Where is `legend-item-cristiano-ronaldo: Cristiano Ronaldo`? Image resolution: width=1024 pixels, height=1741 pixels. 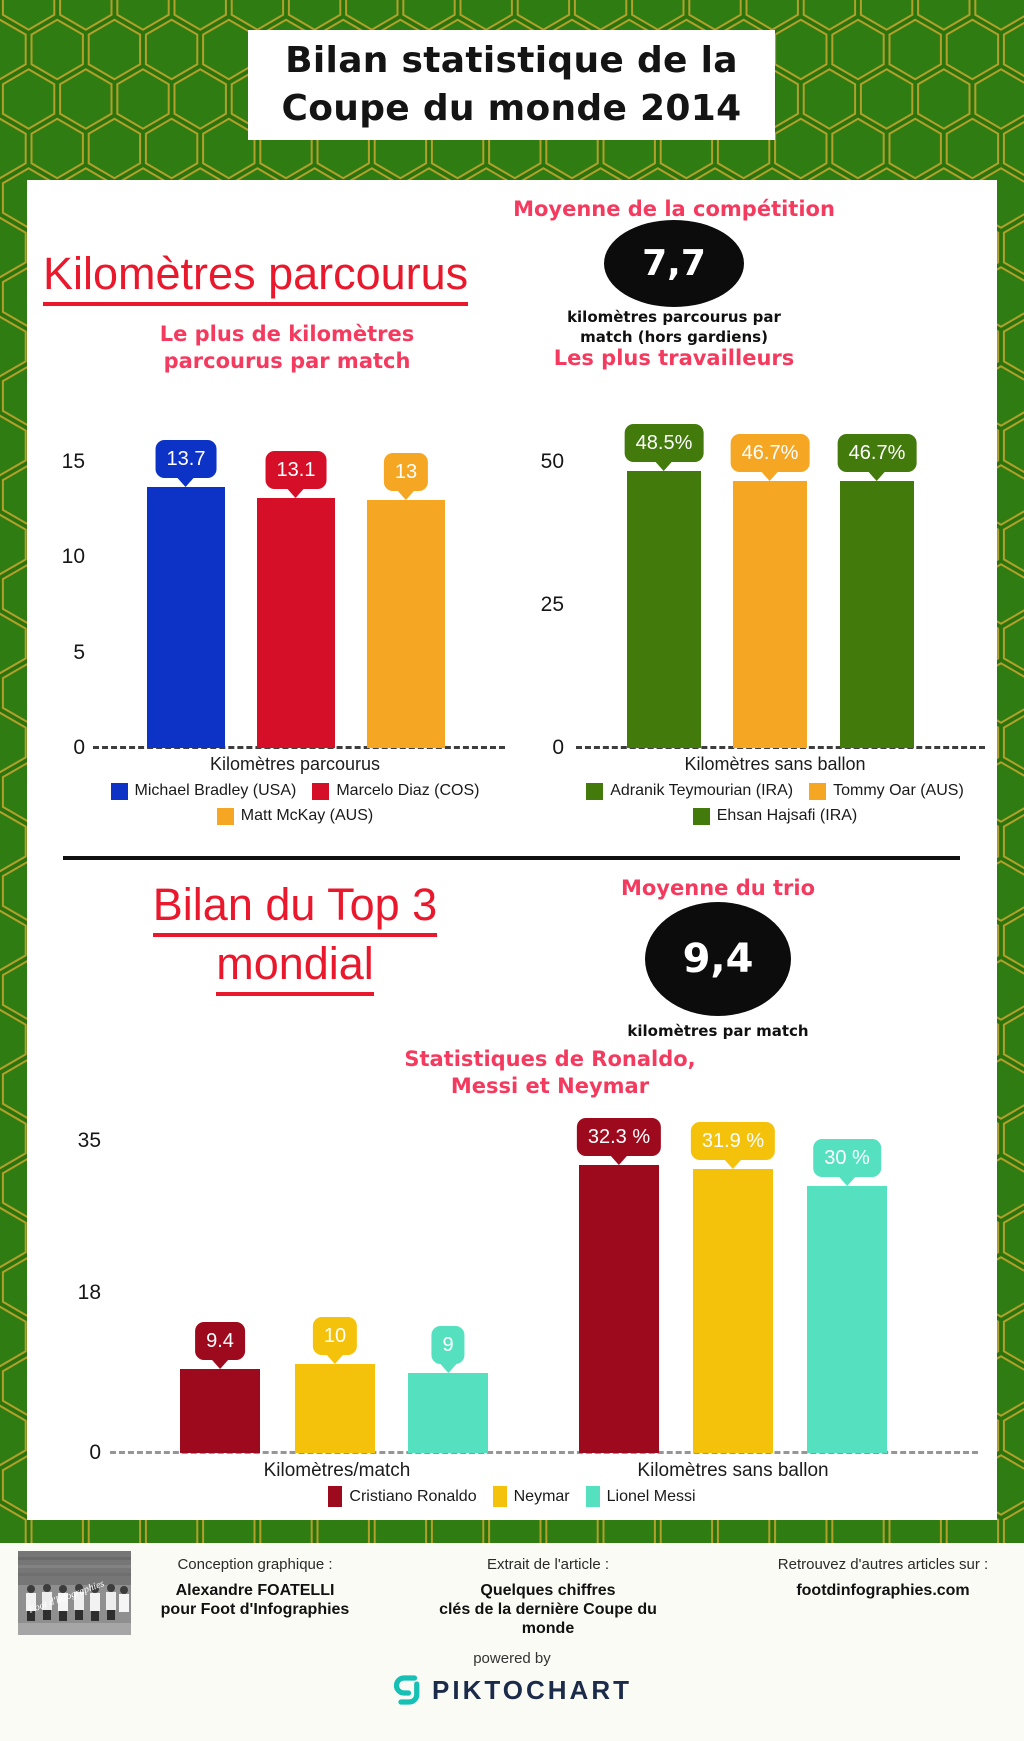 legend-item-cristiano-ronaldo: Cristiano Ronaldo is located at coordinates (402, 1496).